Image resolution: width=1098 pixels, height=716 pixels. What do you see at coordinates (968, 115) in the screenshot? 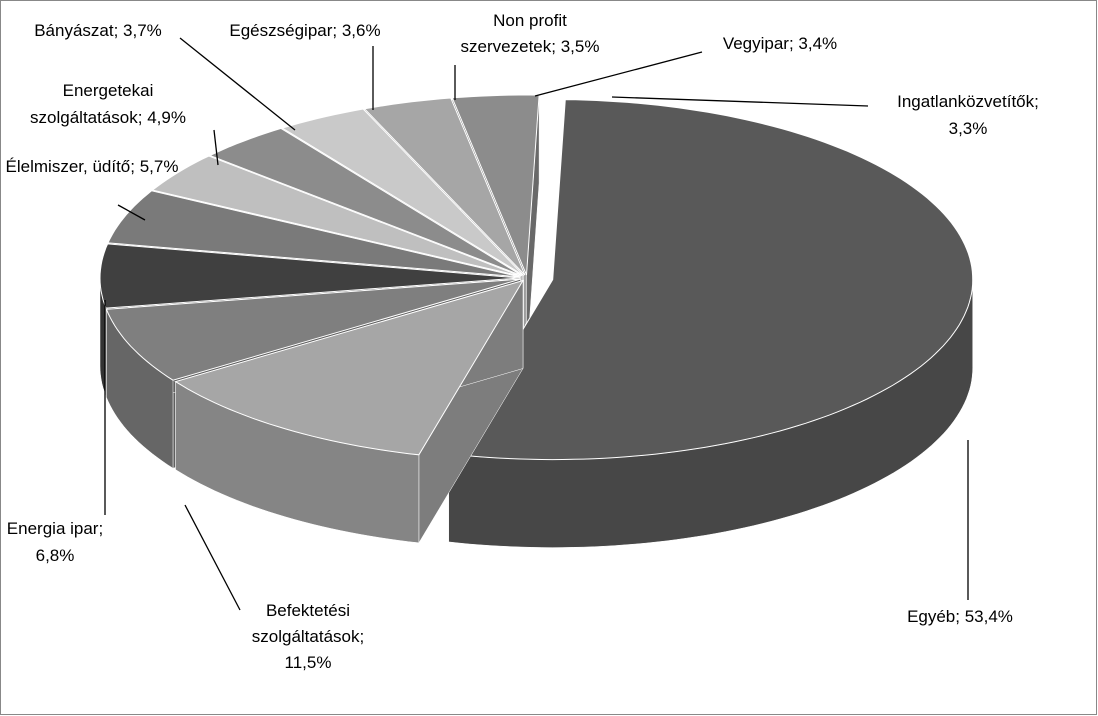
I see `data-label: Ingatlanközvetítők; 3,3%` at bounding box center [968, 115].